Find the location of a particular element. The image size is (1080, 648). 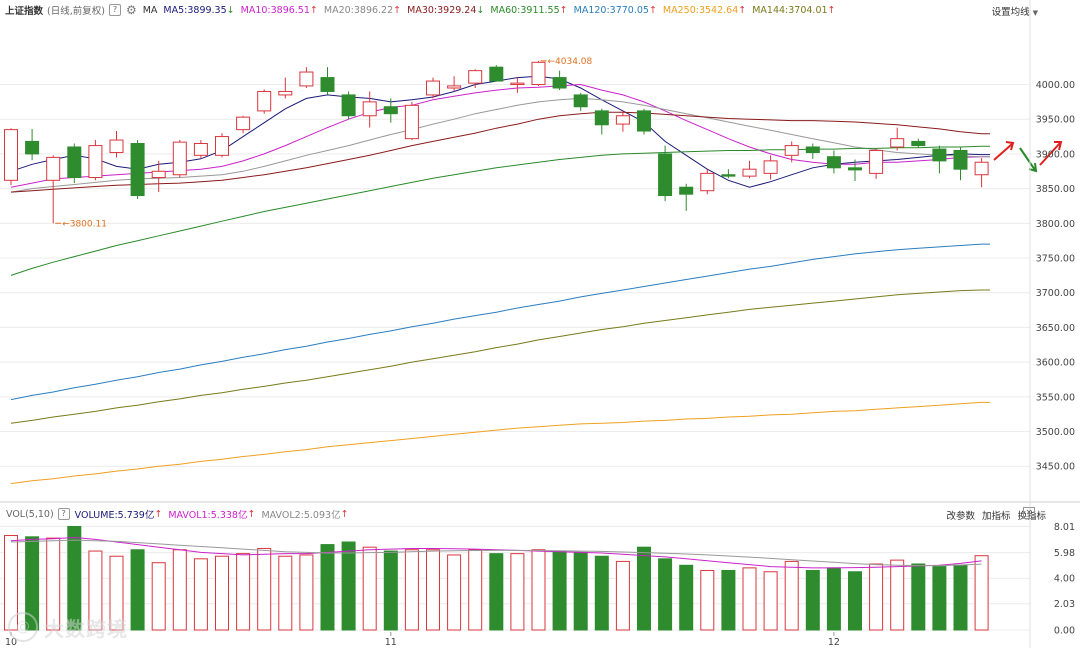

ma-legend-item: MA250:3542.64 ↑ is located at coordinates (704, 10).